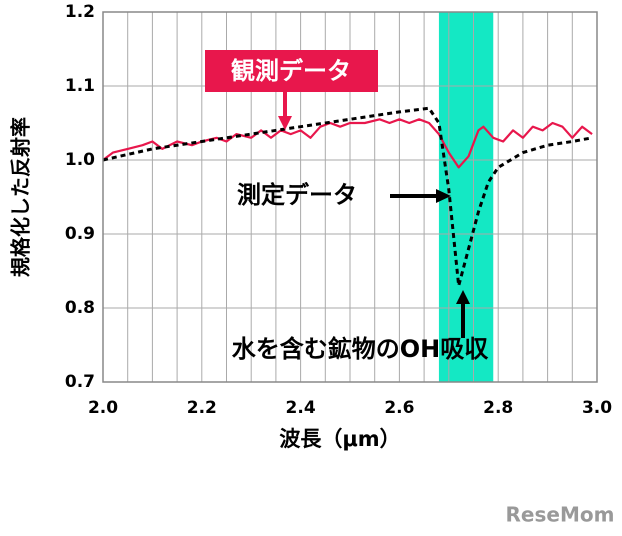 Image resolution: width=622 pixels, height=536 pixels. What do you see at coordinates (597, 408) in the screenshot?
I see `x-tick-label: 3.0` at bounding box center [597, 408].